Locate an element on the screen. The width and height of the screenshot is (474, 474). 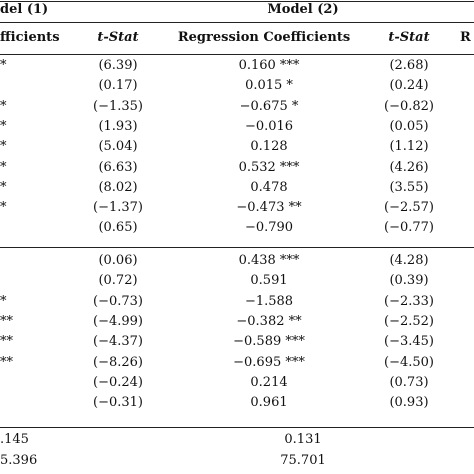
model2-coefficient: 0.438 *** is located at coordinates (269, 260).